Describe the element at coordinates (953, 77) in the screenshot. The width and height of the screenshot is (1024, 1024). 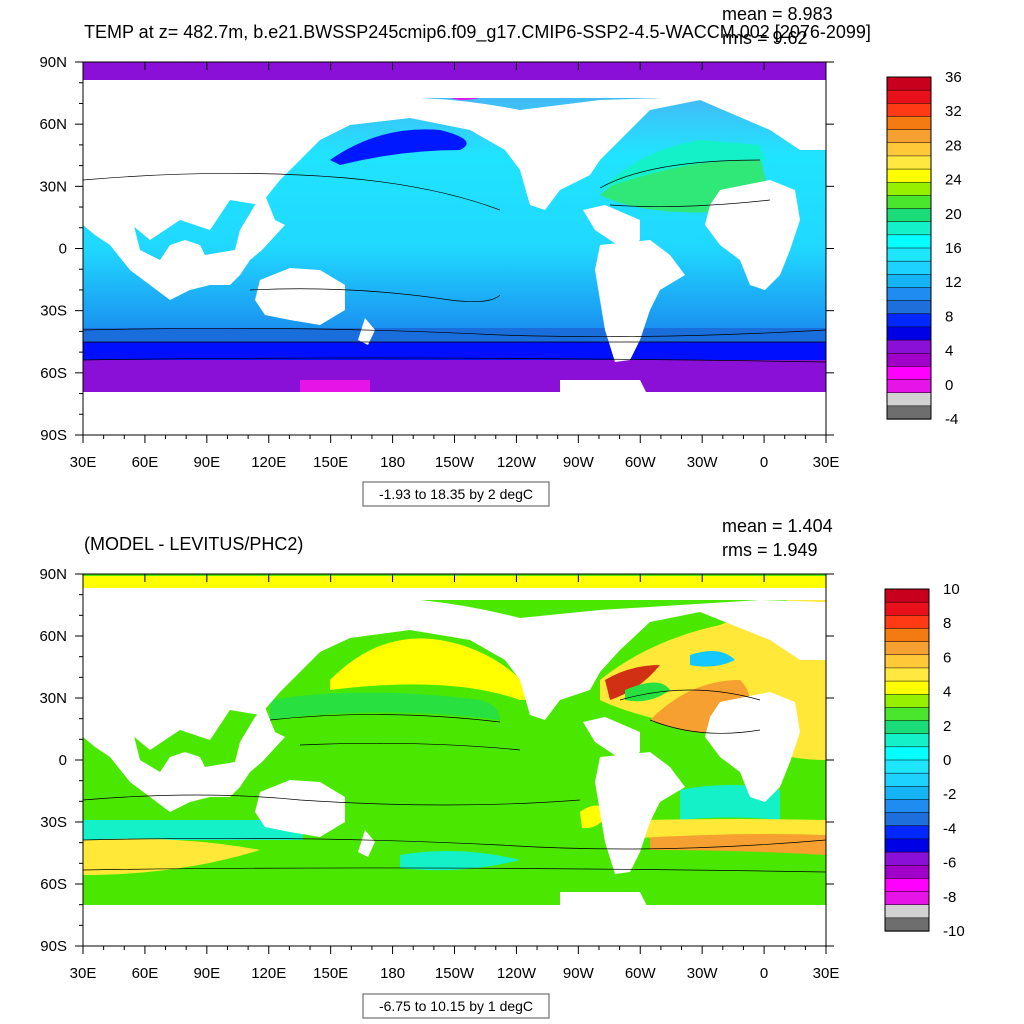
I see `colorbar-label: 36` at that location.